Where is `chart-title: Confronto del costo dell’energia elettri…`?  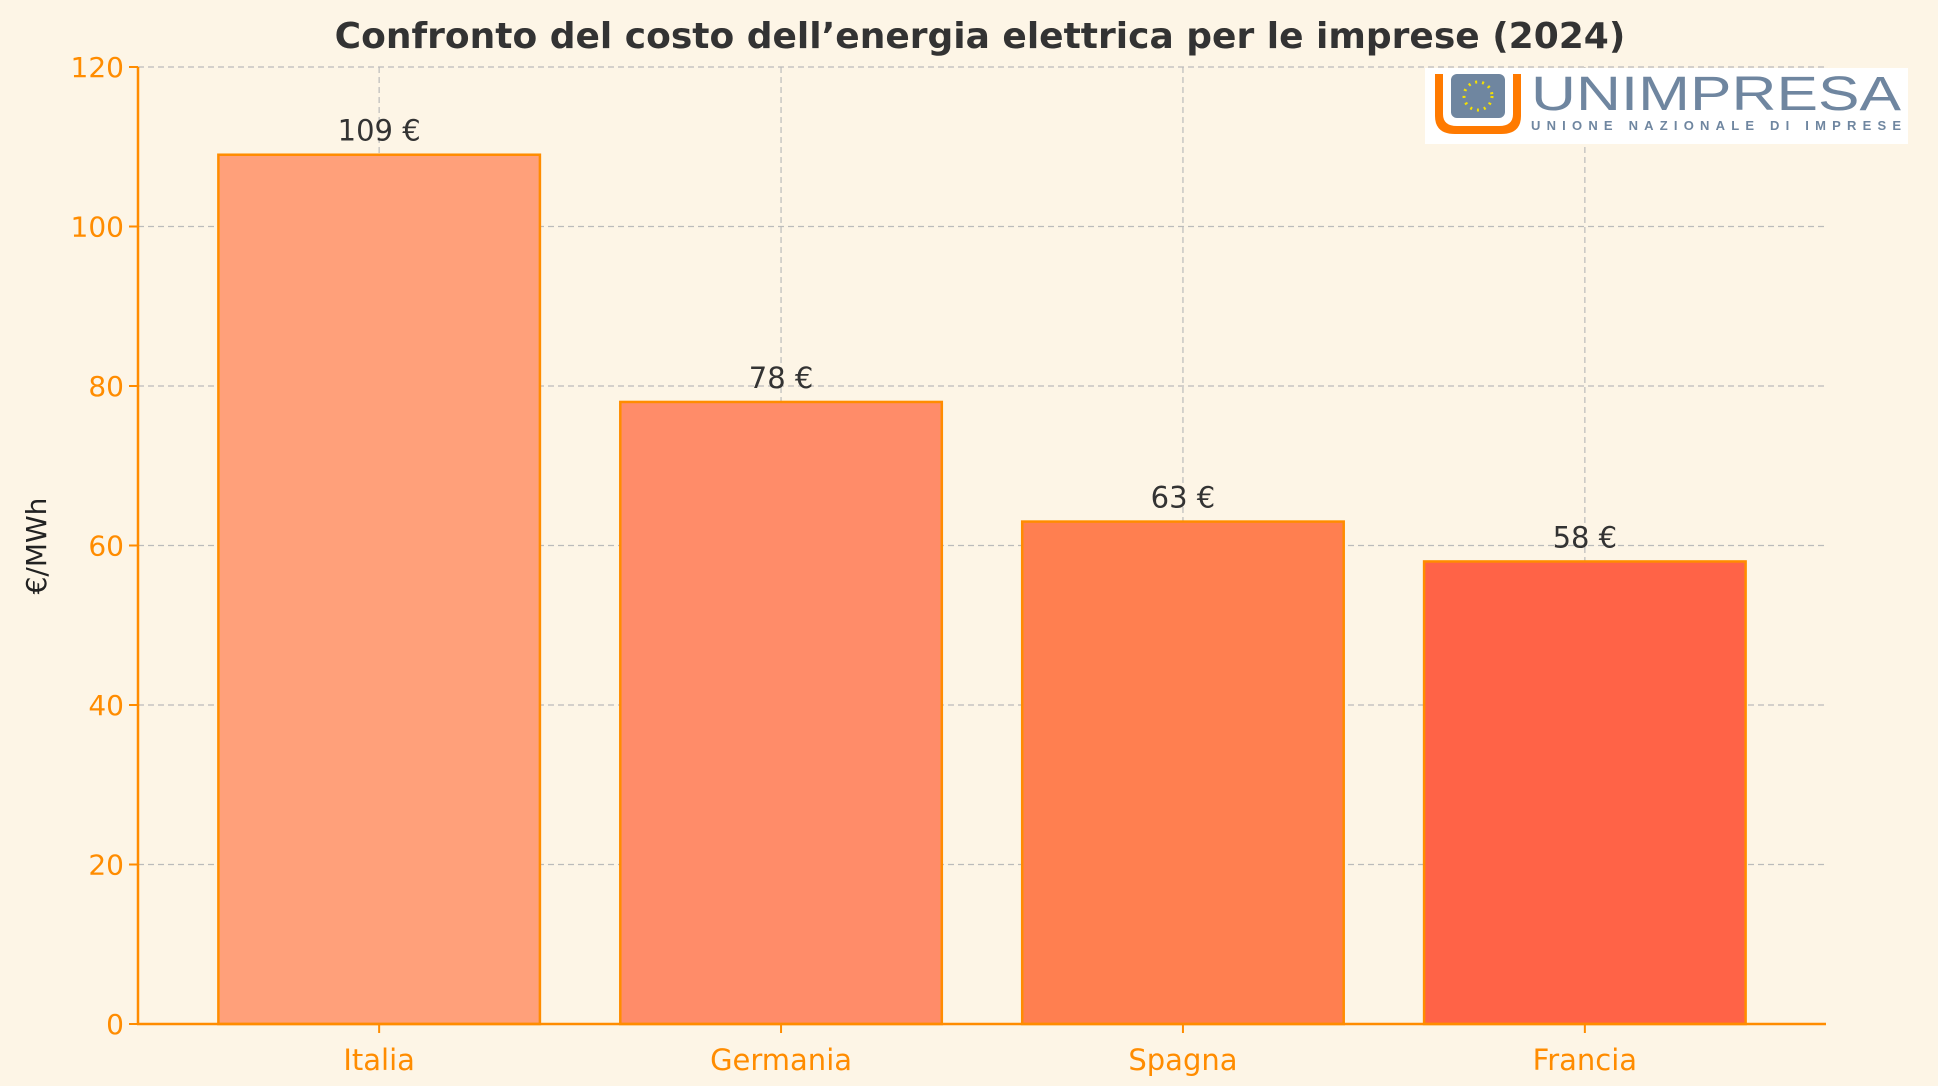
chart-title: Confronto del costo dell’energia elettri… is located at coordinates (980, 36).